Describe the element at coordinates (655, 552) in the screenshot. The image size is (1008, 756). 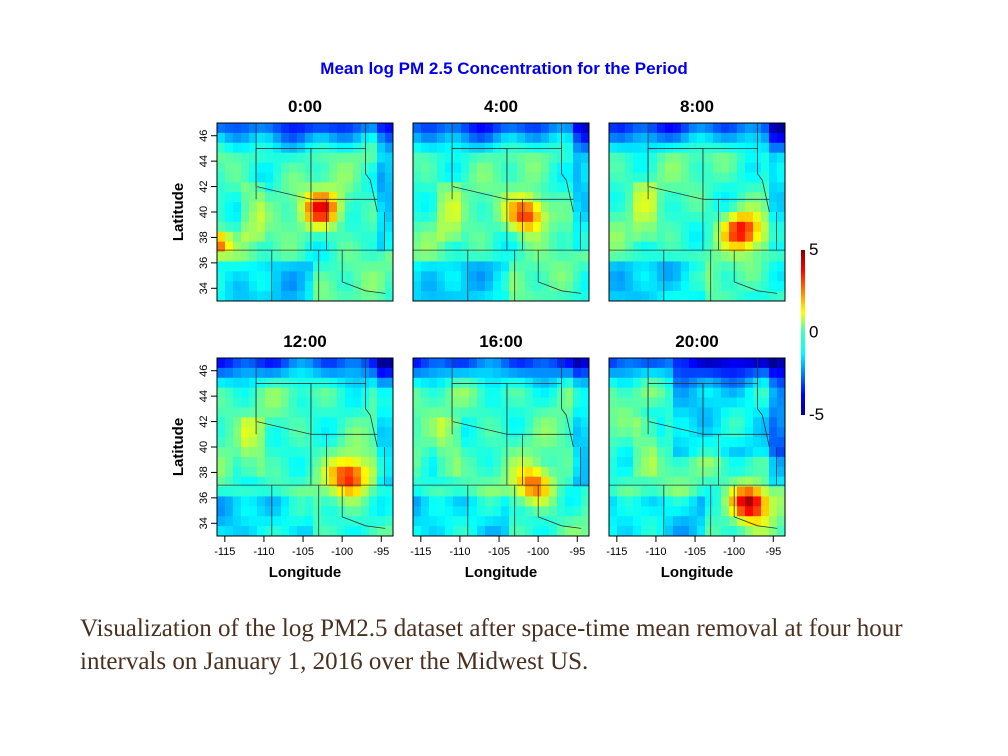
I see `x-tick-label: -110` at that location.